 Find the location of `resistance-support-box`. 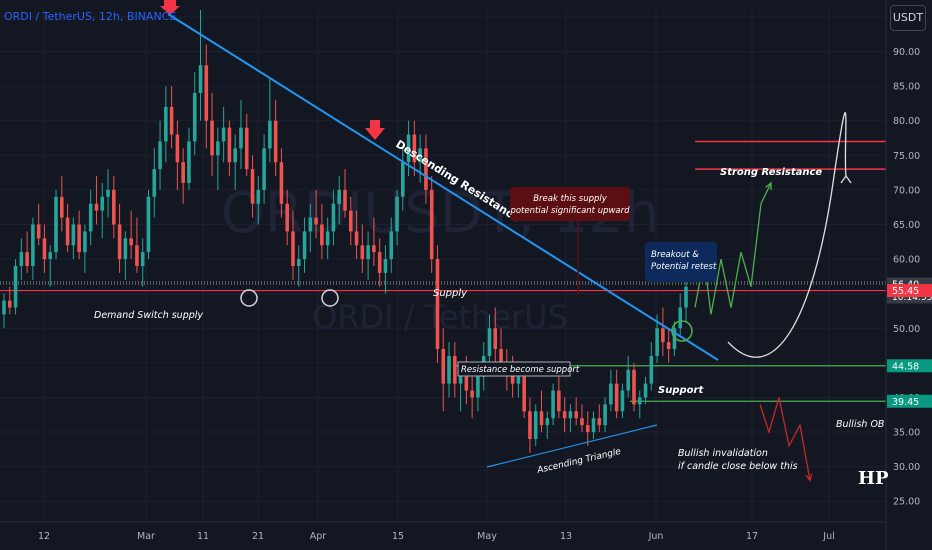

resistance-support-box is located at coordinates (514, 369).